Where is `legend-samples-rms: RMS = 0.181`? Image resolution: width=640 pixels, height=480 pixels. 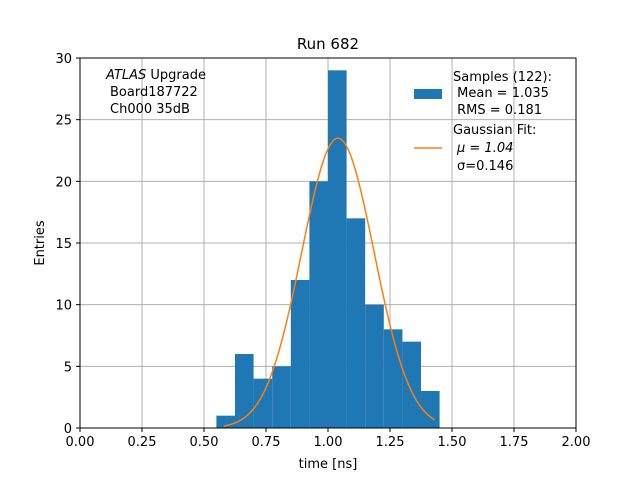 legend-samples-rms: RMS = 0.181 is located at coordinates (497, 110).